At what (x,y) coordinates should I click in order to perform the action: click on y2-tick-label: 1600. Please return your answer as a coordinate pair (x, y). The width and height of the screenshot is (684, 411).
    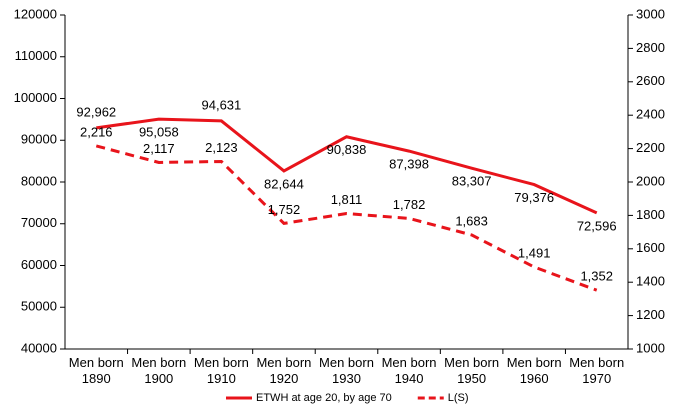
    Looking at the image, I should click on (650, 247).